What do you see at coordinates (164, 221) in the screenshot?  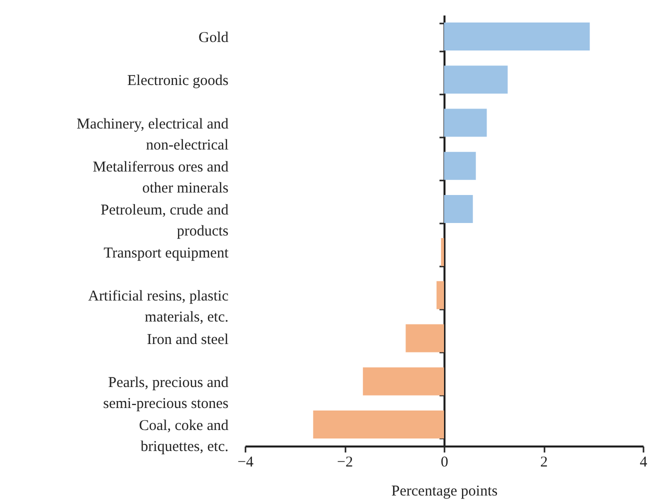 I see `y-tick-label: Petroleum, crude and products` at bounding box center [164, 221].